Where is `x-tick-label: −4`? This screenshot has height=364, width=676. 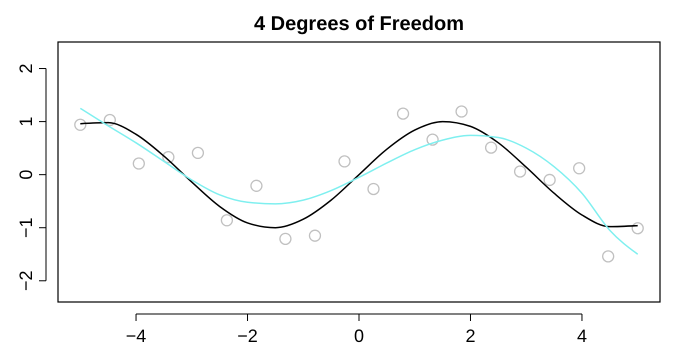 x-tick-label: −4 is located at coordinates (136, 336).